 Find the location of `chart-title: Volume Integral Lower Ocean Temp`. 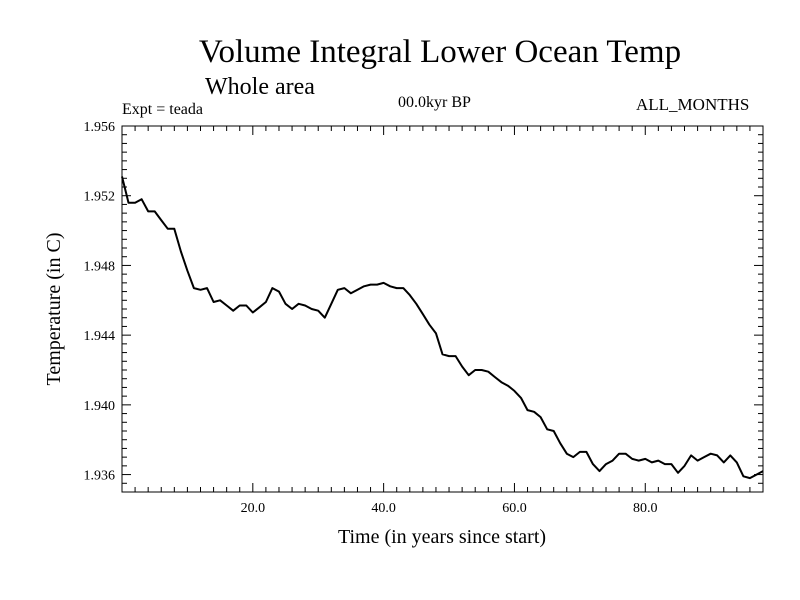

chart-title: Volume Integral Lower Ocean Temp is located at coordinates (440, 52).